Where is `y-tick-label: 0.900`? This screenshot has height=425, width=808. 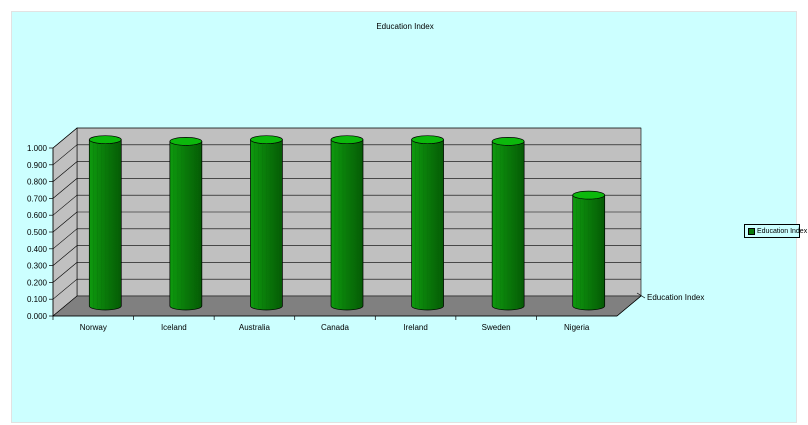
y-tick-label: 0.900 is located at coordinates (37, 165).